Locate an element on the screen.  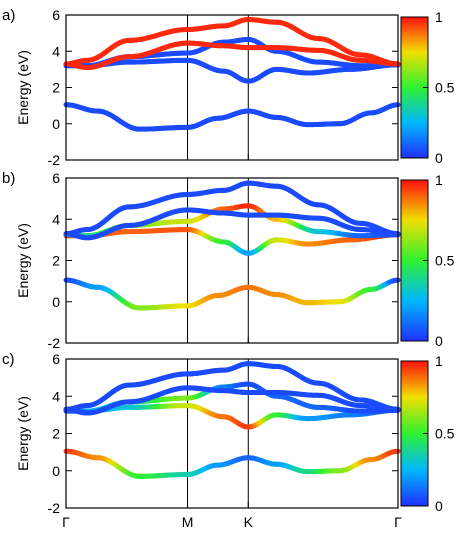
panel-label: b) is located at coordinates (8, 178).